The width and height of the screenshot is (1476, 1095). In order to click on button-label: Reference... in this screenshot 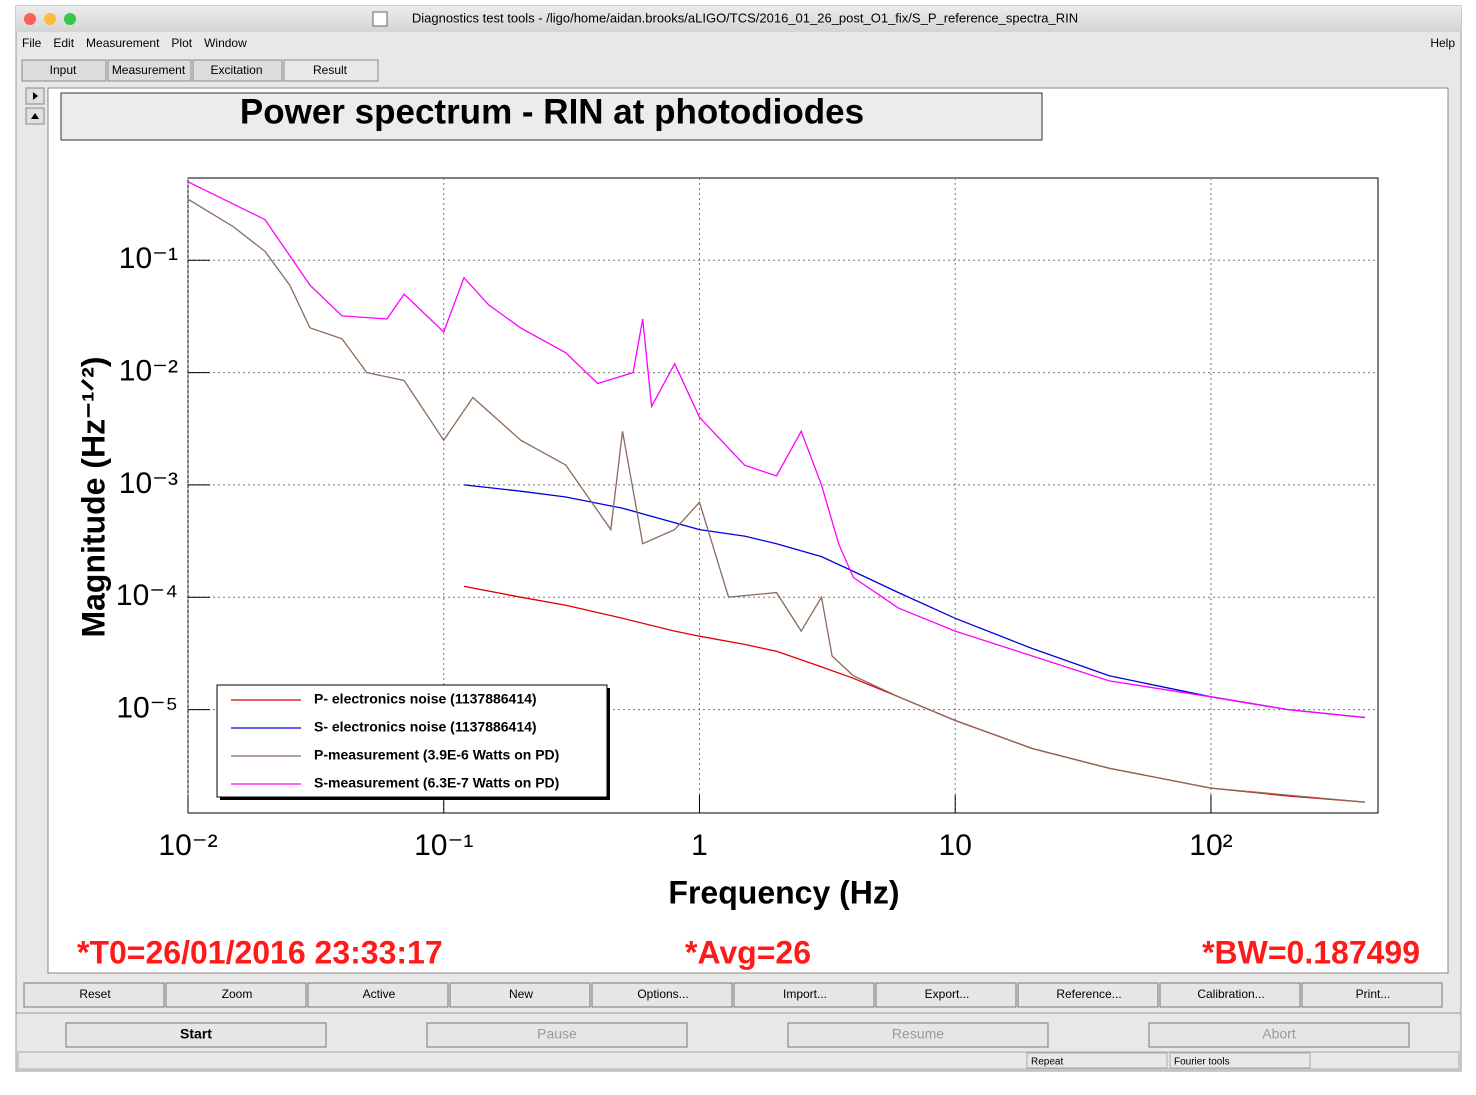, I will do `click(1088, 994)`.